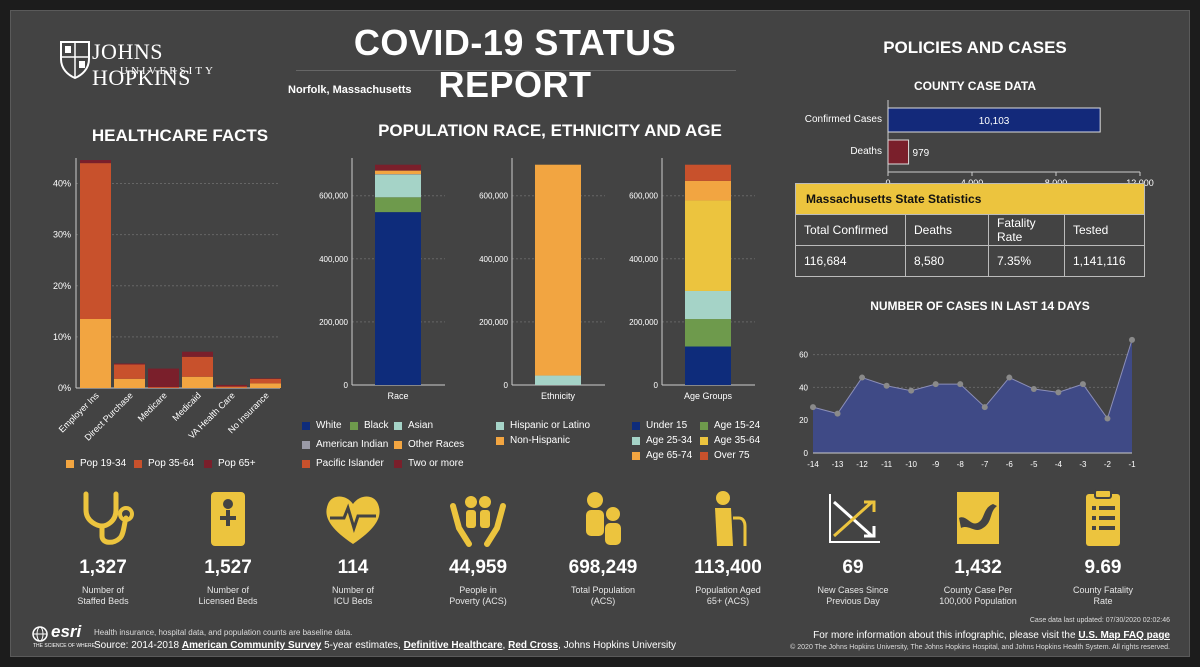 The width and height of the screenshot is (1200, 667). Describe the element at coordinates (803, 420) in the screenshot. I see `days-ytick: 20` at that location.